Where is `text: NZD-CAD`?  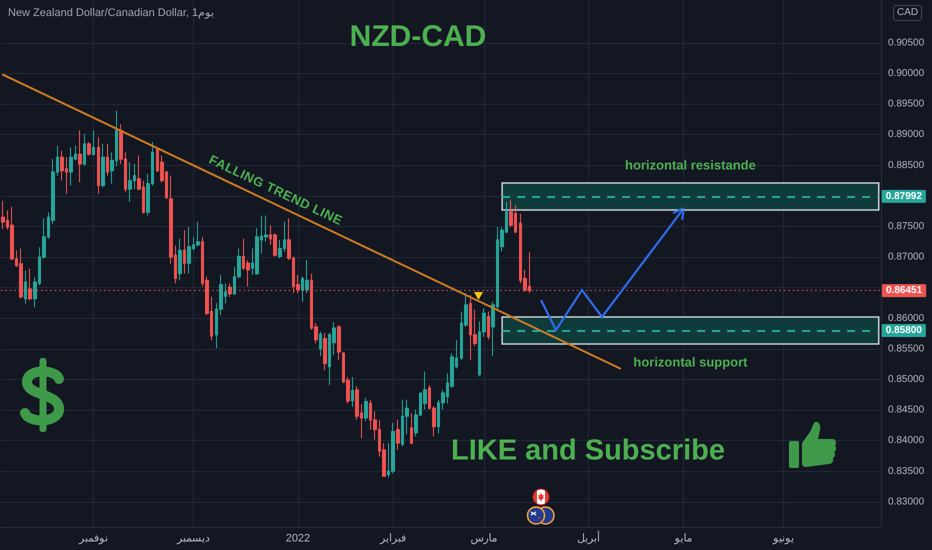
text: NZD-CAD is located at coordinates (418, 36).